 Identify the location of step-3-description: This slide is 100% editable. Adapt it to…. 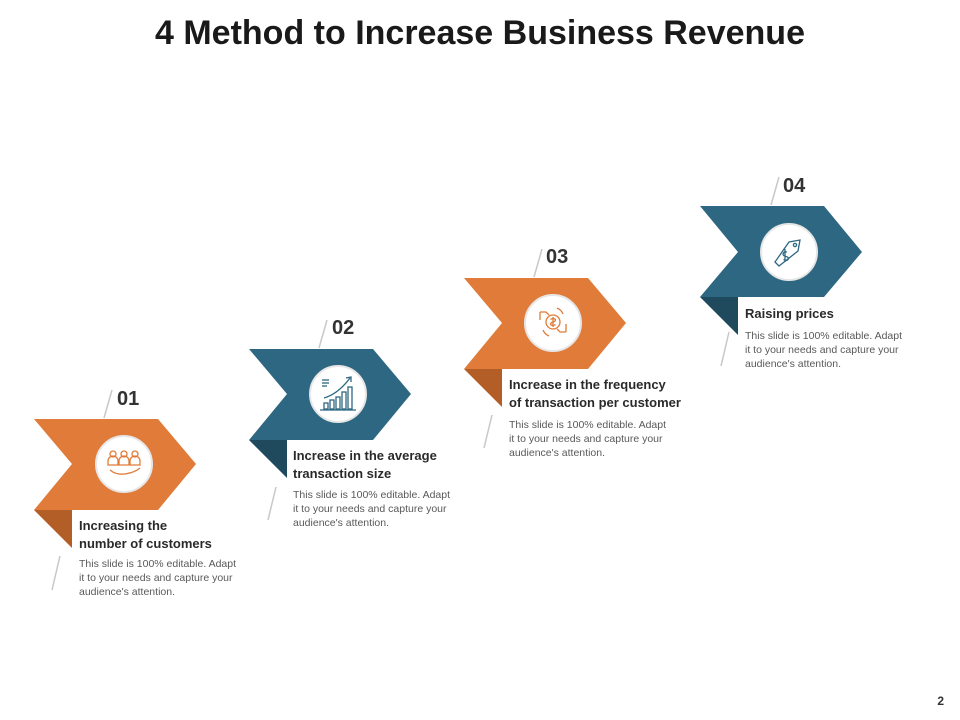
(604, 439).